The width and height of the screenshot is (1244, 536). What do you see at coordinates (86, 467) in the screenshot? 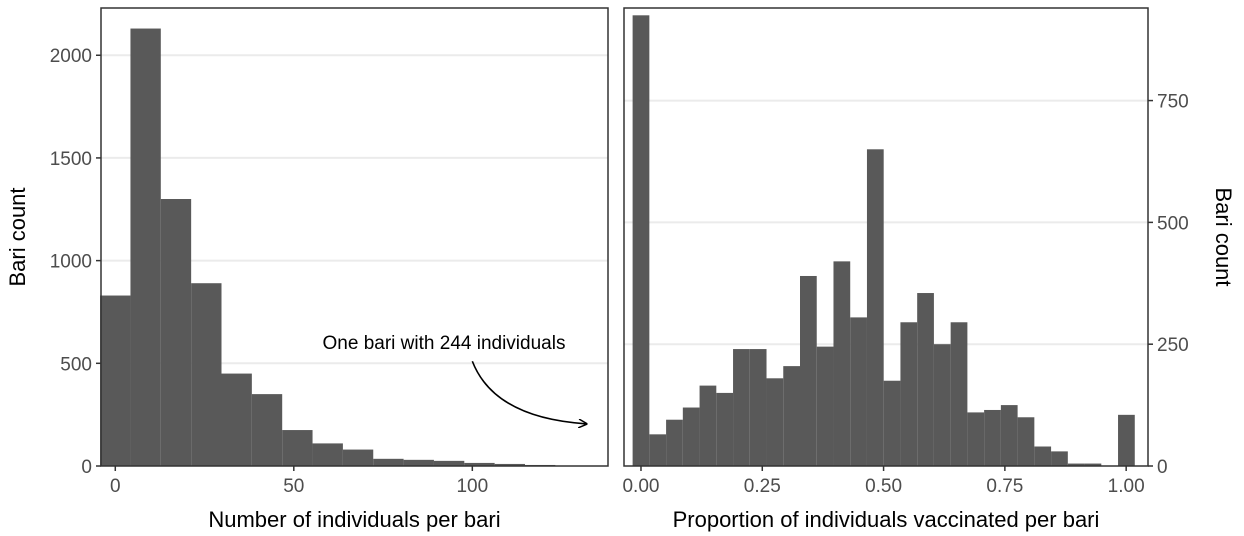
I see `left-y-tick-label: 0` at bounding box center [86, 467].